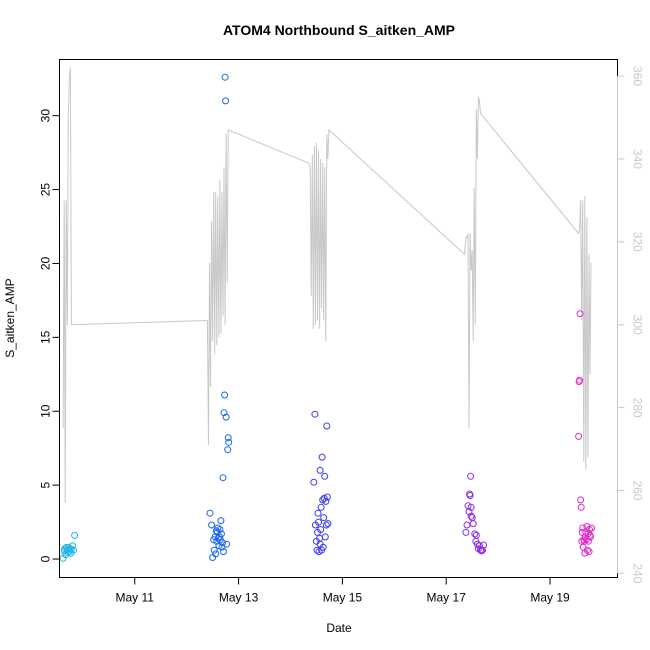 This screenshot has width=650, height=650. I want to click on y-tick-label: 10, so click(46, 411).